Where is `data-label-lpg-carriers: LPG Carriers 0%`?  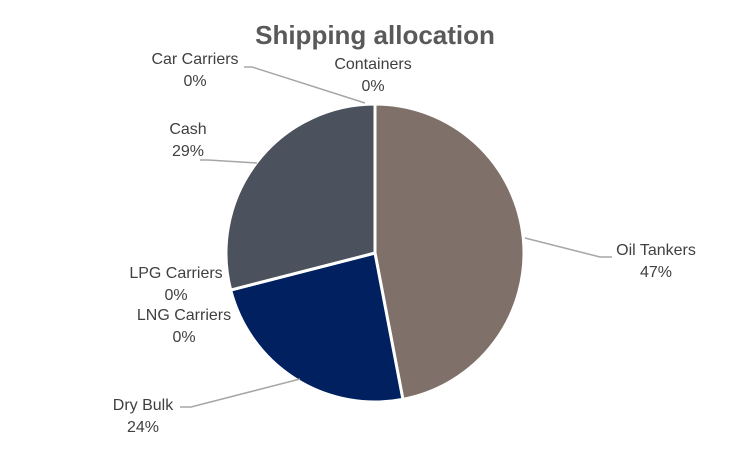
data-label-lpg-carriers: LPG Carriers 0% is located at coordinates (175, 284).